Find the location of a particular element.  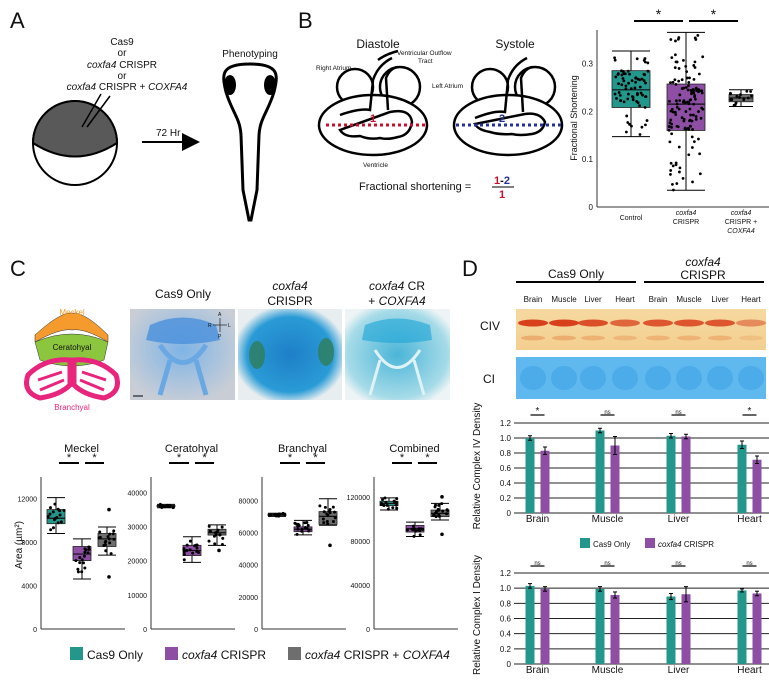

y-tick-label: 12000 is located at coordinates (28, 500).